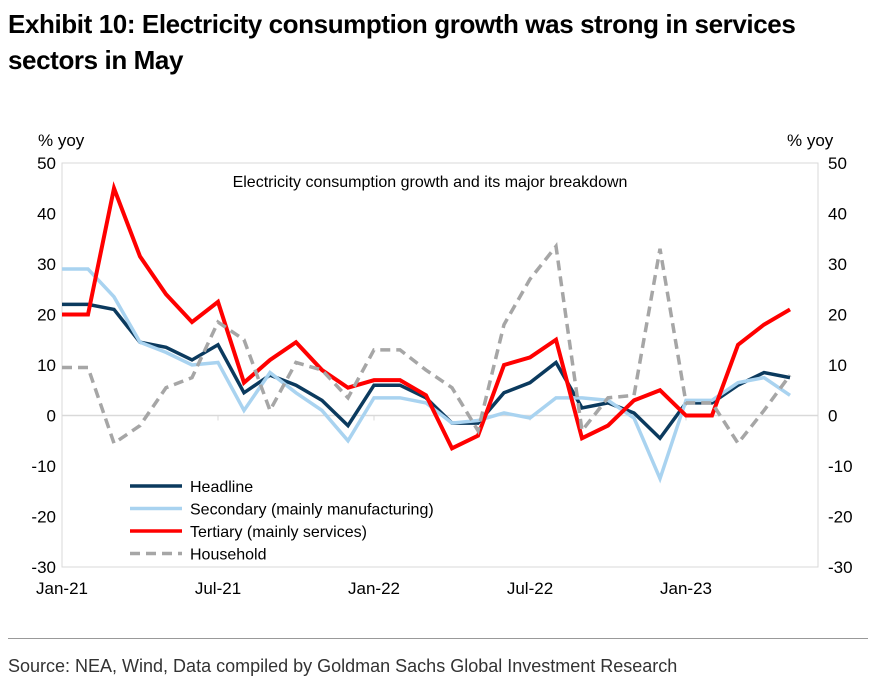  Describe the element at coordinates (43, 567) in the screenshot. I see `y-tick-left: -30` at that location.